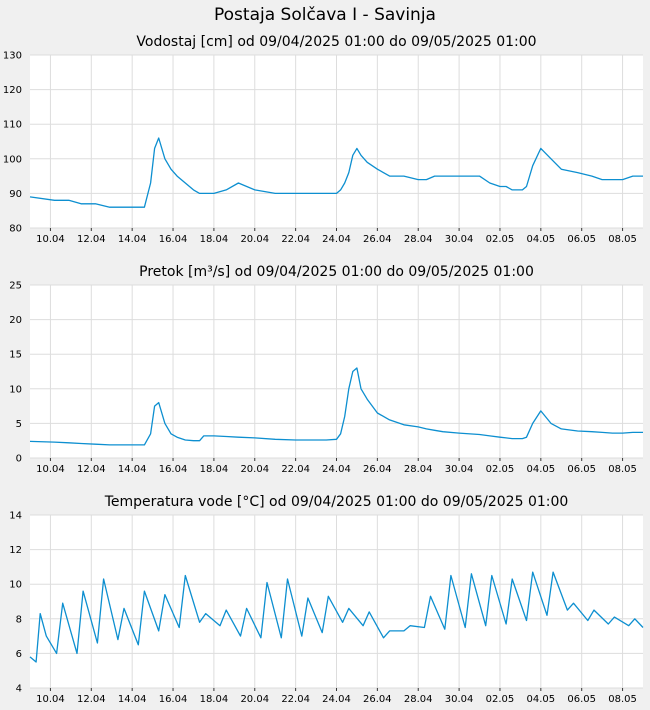 The image size is (650, 710). I want to click on y-tick-label: 25, so click(15, 286).